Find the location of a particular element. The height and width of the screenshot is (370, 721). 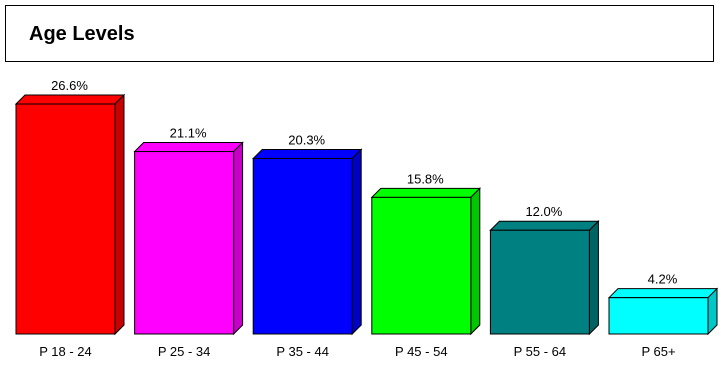

data-label: 21.1% is located at coordinates (188, 133).